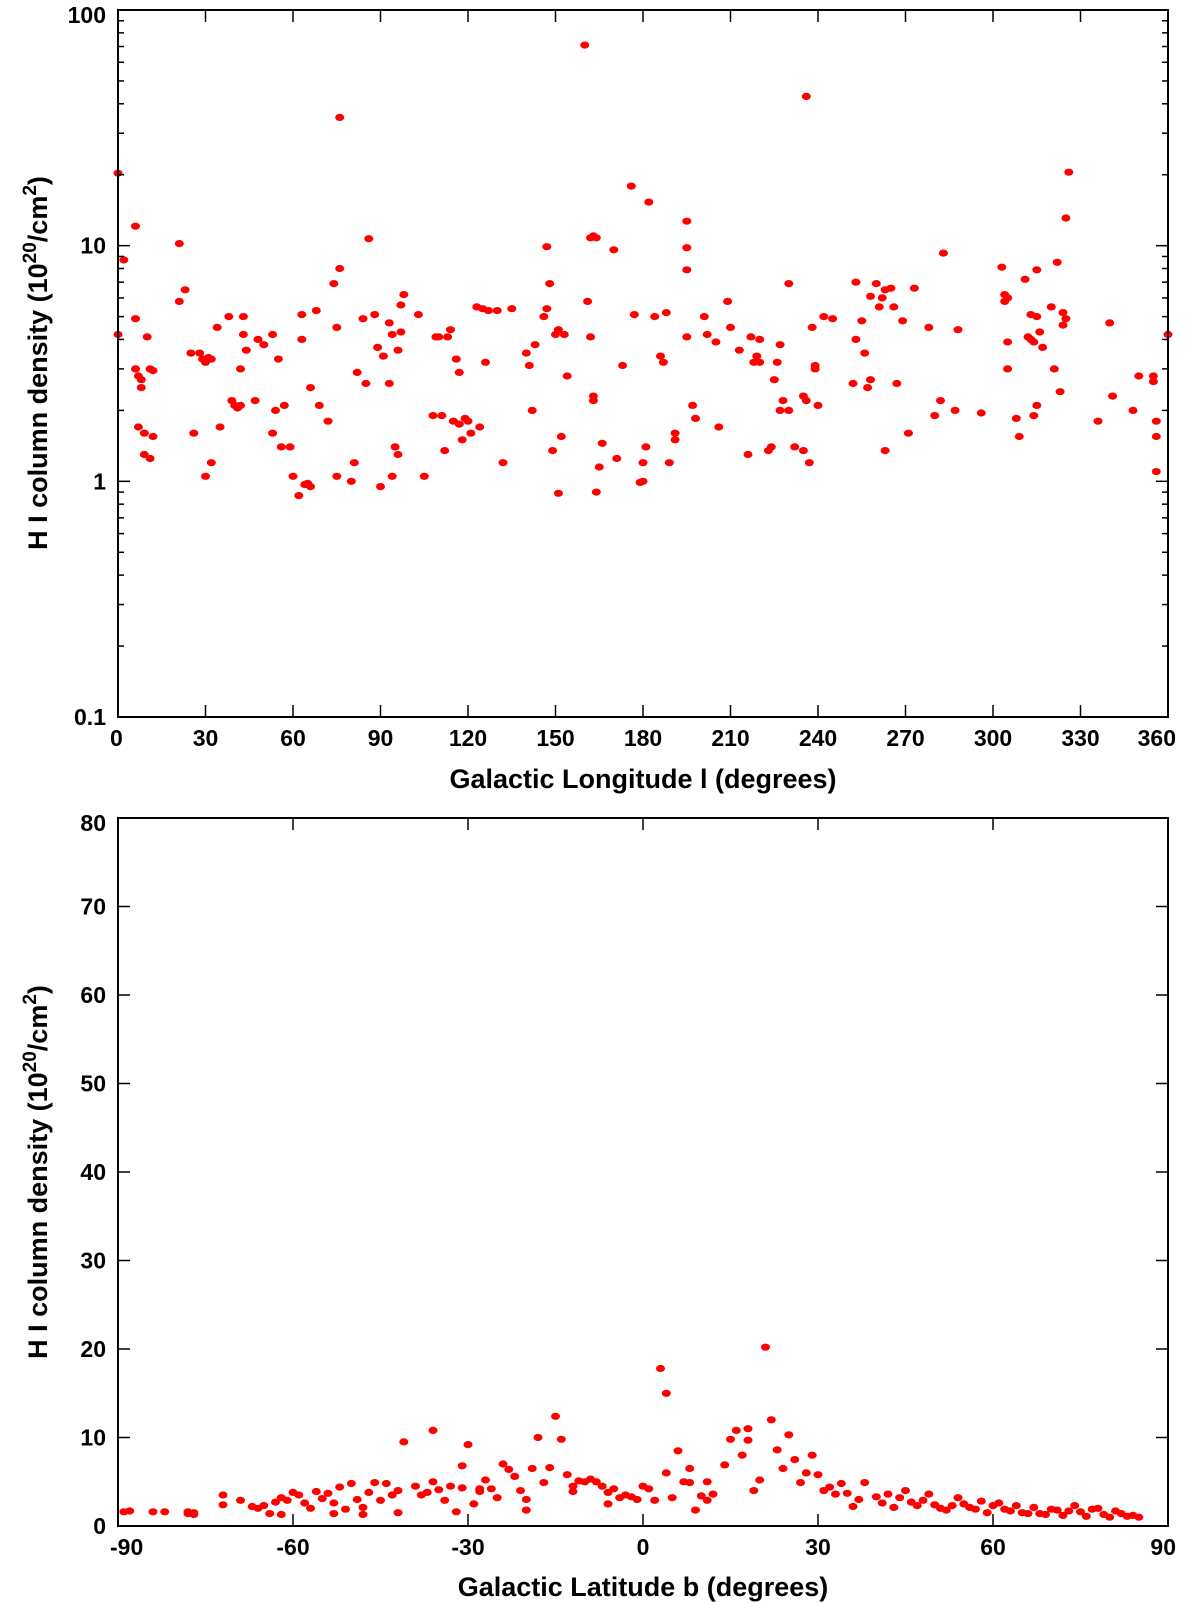 This screenshot has height=1602, width=1200. Describe the element at coordinates (293, 738) in the screenshot. I see `longitude-x-tick-label: 60` at that location.